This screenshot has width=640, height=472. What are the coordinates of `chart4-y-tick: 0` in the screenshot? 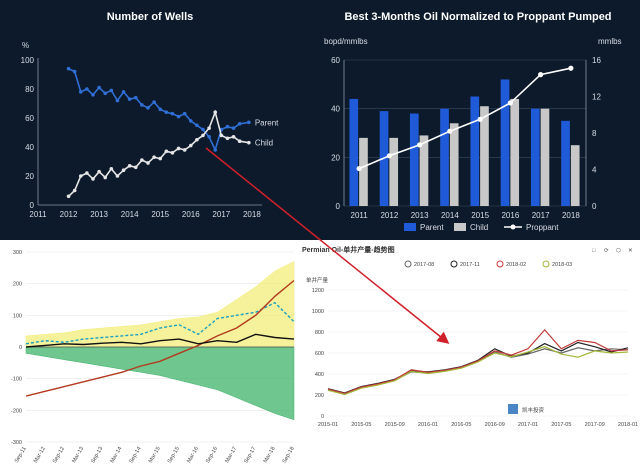 It's located at (322, 417).